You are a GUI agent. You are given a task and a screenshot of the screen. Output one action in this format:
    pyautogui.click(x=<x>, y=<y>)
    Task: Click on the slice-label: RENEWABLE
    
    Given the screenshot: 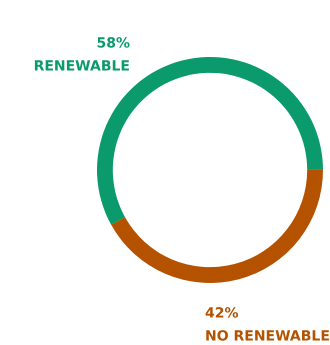 What is the action you would take?
    pyautogui.click(x=82, y=66)
    